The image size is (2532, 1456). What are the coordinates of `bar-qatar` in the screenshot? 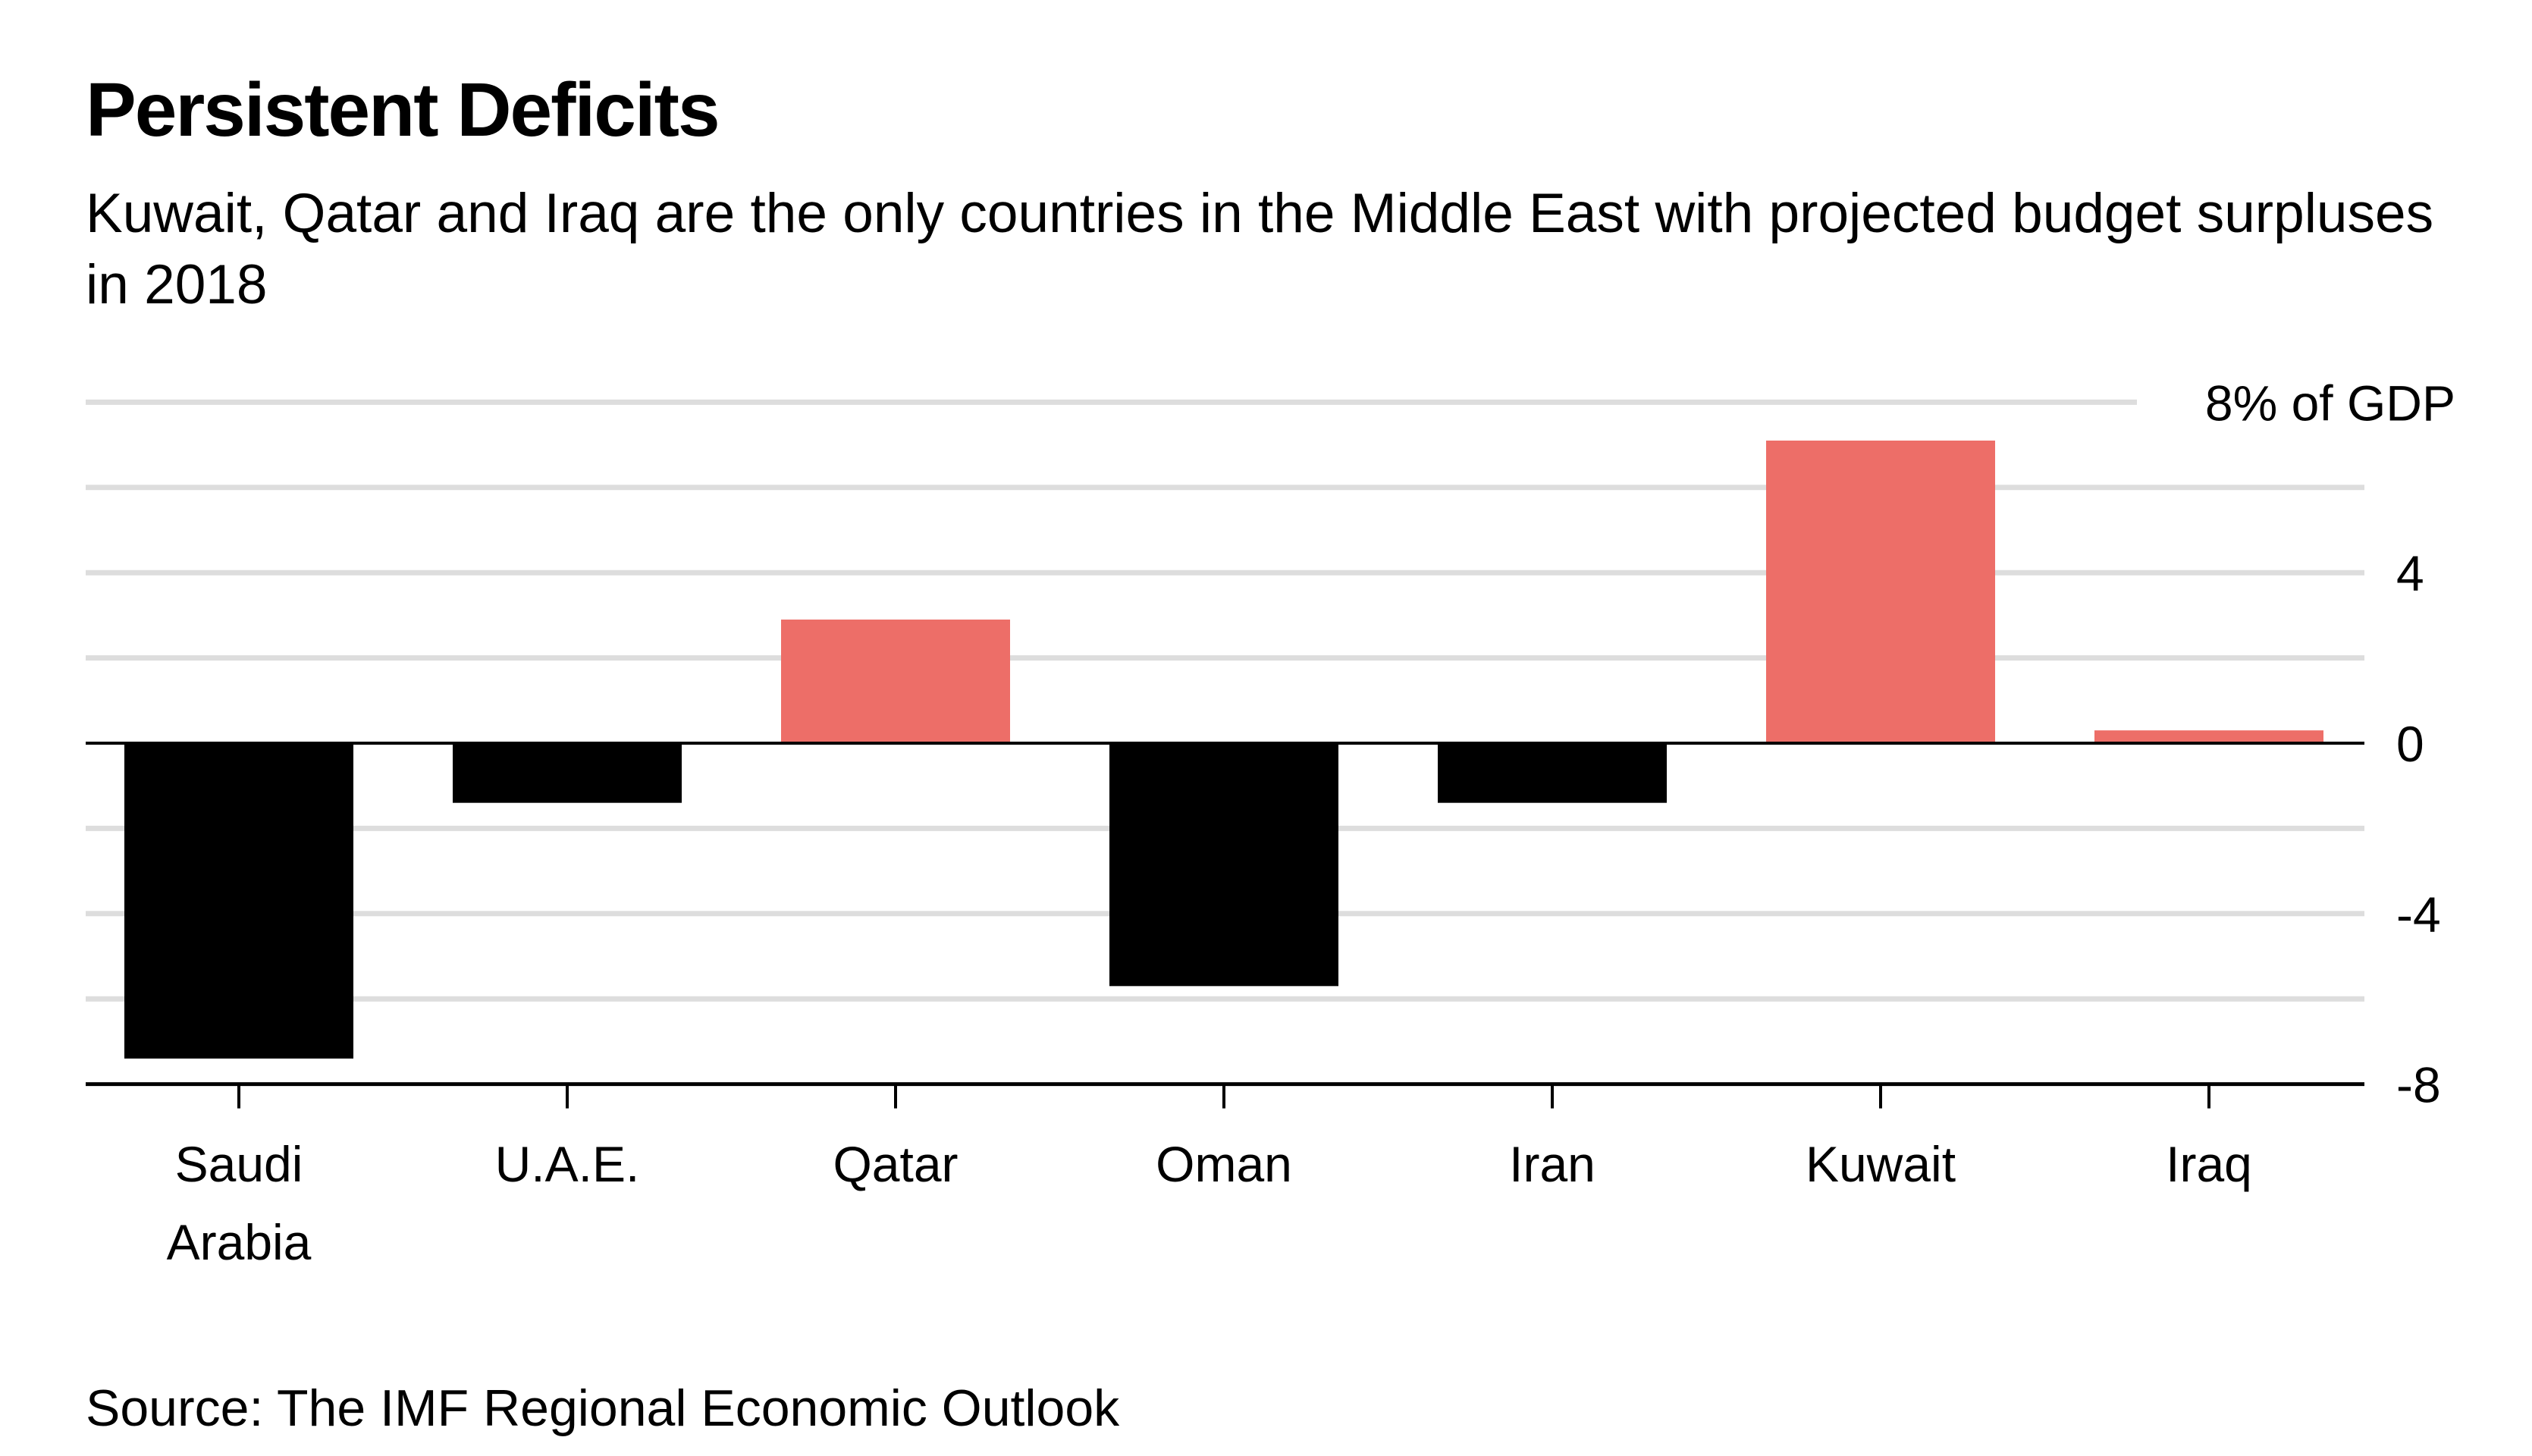 It's located at (895, 681).